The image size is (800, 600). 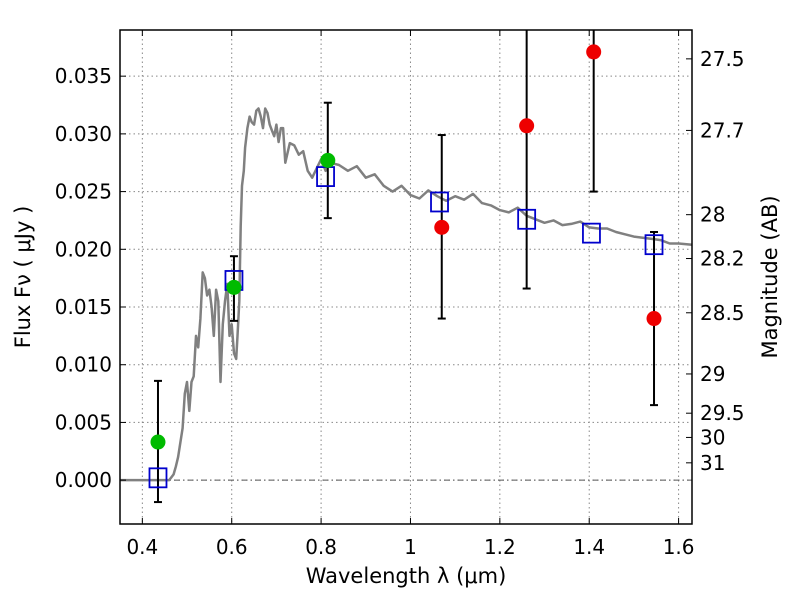 What do you see at coordinates (83, 76) in the screenshot?
I see `y-tick-label: 0.035` at bounding box center [83, 76].